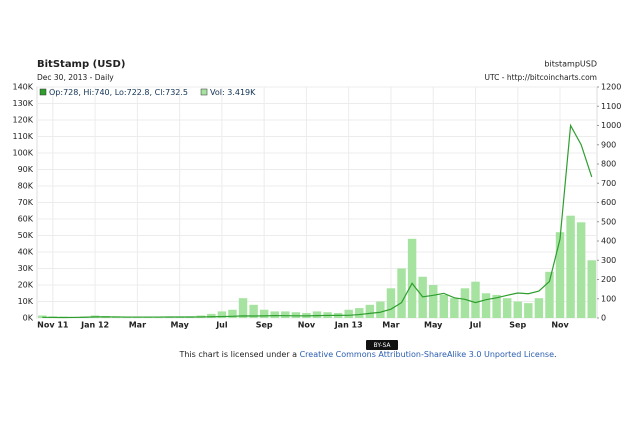 The height and width of the screenshot is (422, 640). I want to click on license-badge, so click(382, 345).